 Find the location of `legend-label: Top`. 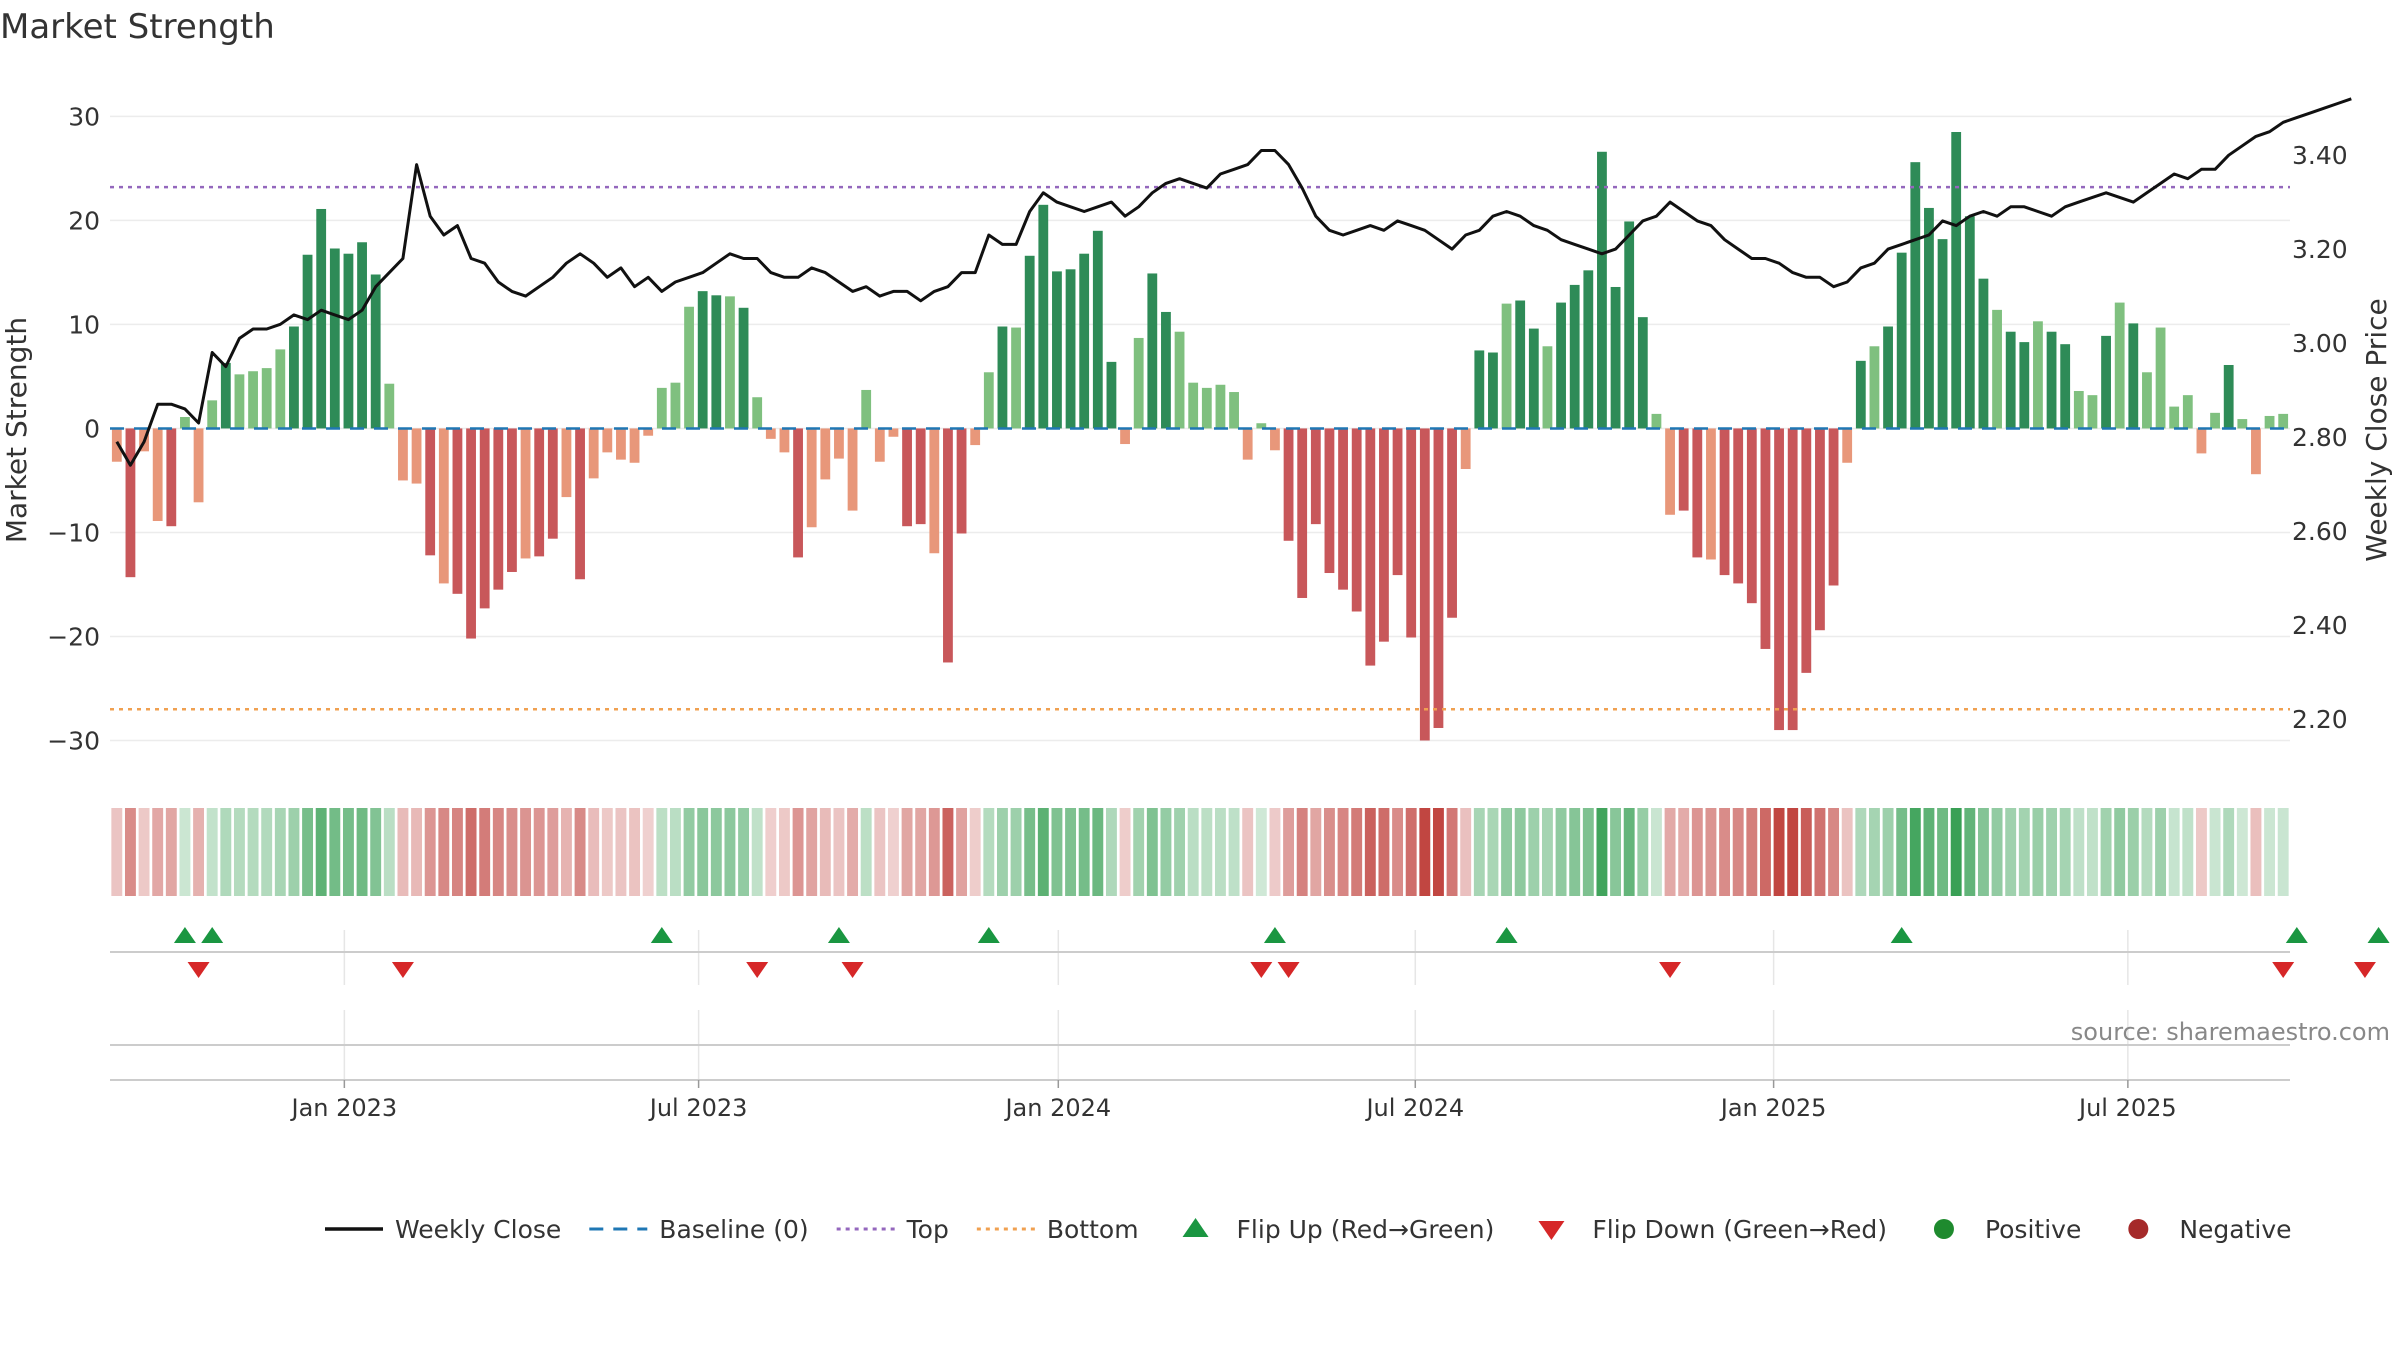

legend-label: Top is located at coordinates (927, 1229).